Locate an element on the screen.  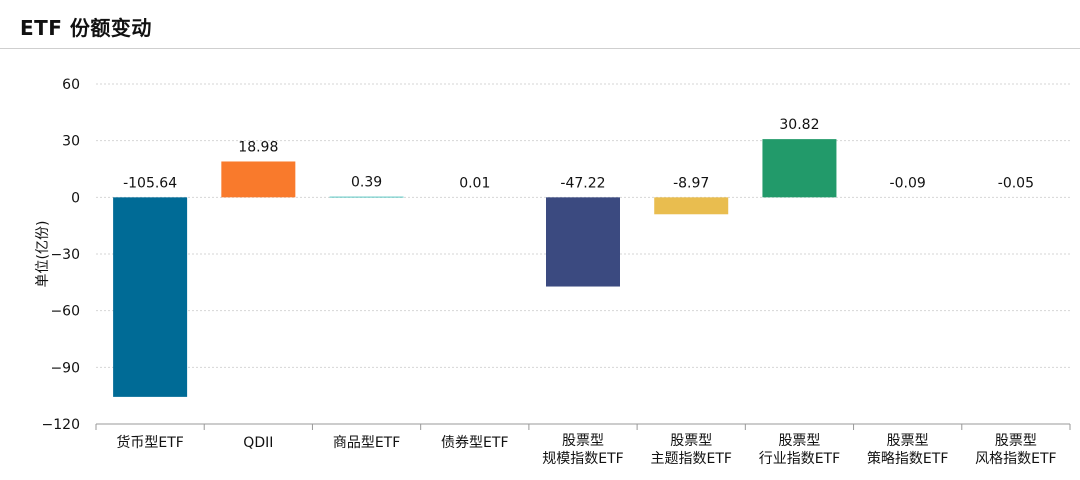
y-tick-label: 30 is located at coordinates (71, 142).